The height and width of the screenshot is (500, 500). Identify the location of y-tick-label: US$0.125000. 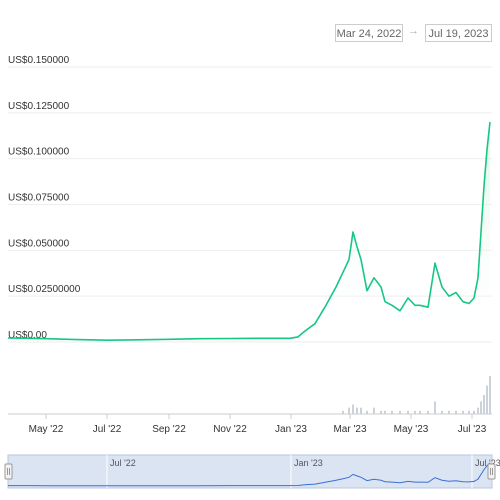
(39, 106).